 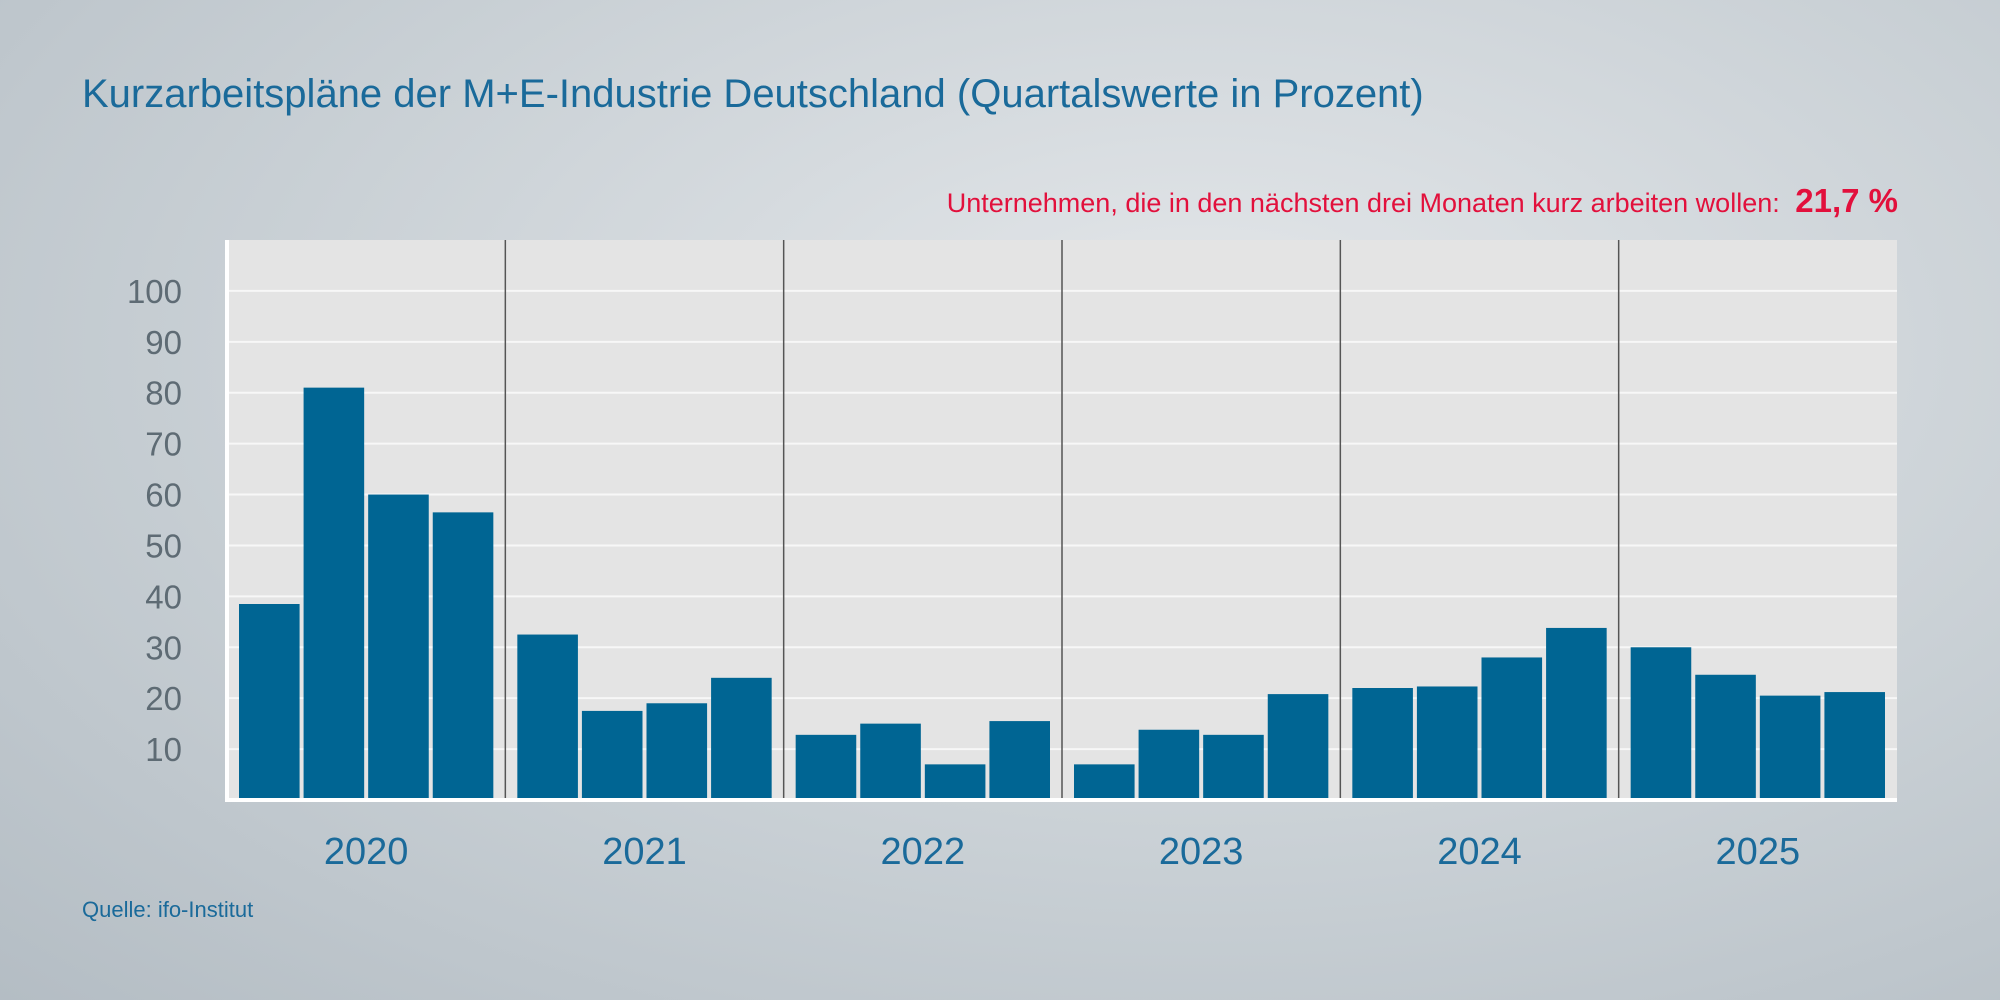 What do you see at coordinates (154, 291) in the screenshot?
I see `y-tick-label: 100` at bounding box center [154, 291].